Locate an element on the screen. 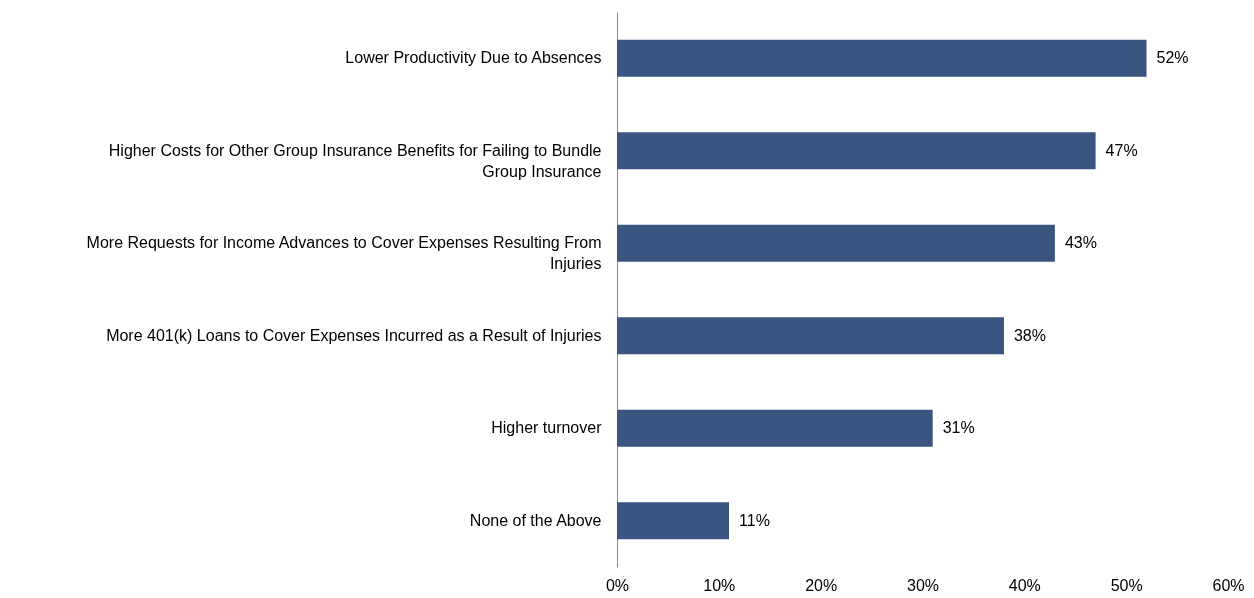 The height and width of the screenshot is (598, 1254). y-tick-label: None of the Above is located at coordinates (535, 520).